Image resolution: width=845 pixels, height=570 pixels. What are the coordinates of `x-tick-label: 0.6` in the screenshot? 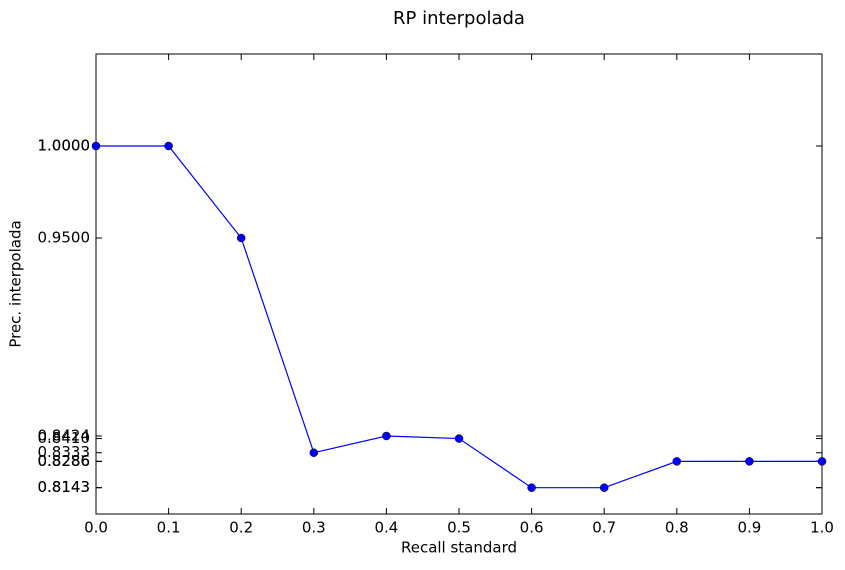 It's located at (532, 528).